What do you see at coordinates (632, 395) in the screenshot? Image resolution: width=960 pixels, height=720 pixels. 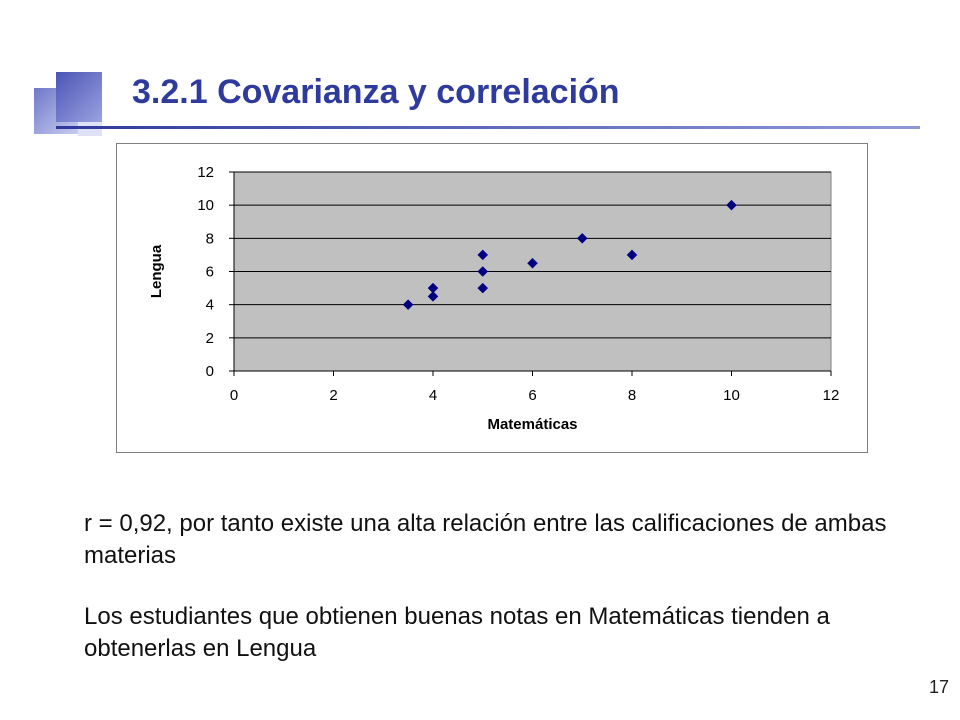 I see `x-tick-label: 8` at bounding box center [632, 395].